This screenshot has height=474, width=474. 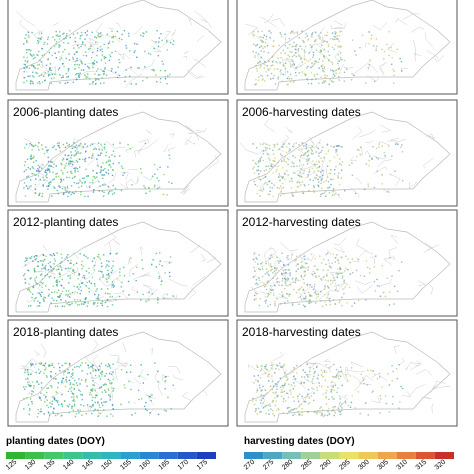 What do you see at coordinates (50, 465) in the screenshot?
I see `colorbar-tick: 135` at bounding box center [50, 465].